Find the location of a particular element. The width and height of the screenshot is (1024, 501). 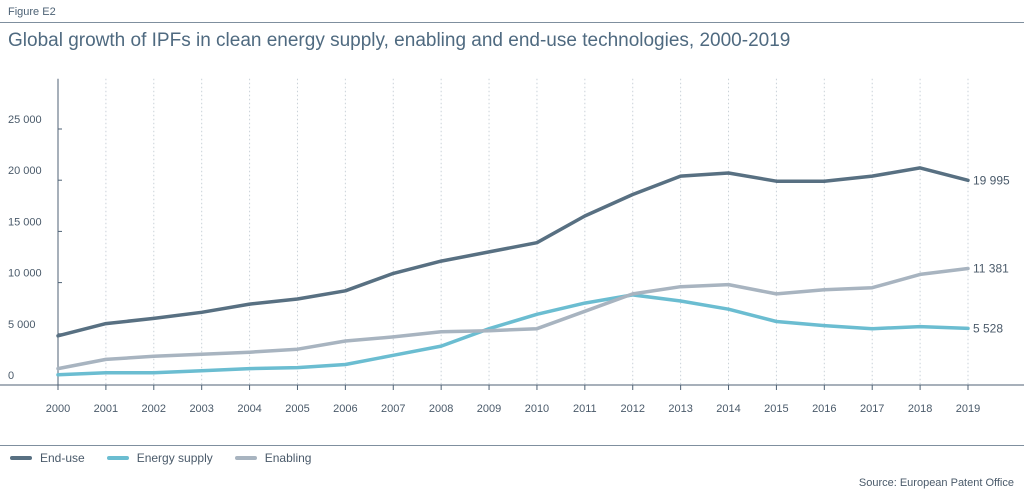

y-tick-label-0: 0 is located at coordinates (11, 376).